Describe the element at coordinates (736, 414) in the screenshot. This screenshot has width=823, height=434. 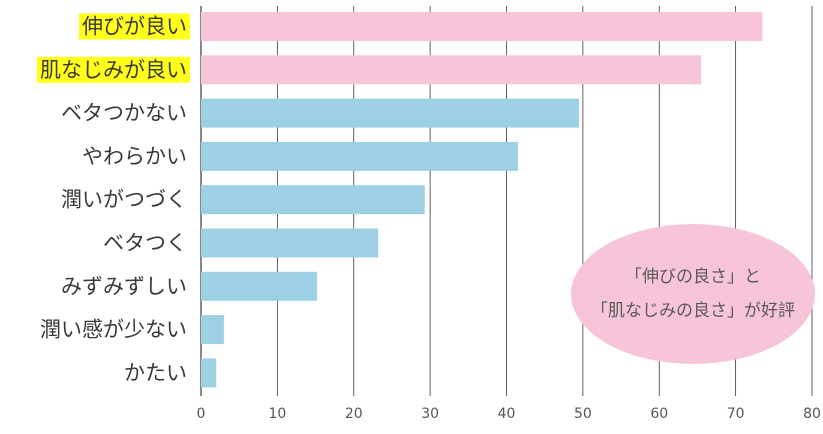
I see `tick-label-70: 70` at that location.